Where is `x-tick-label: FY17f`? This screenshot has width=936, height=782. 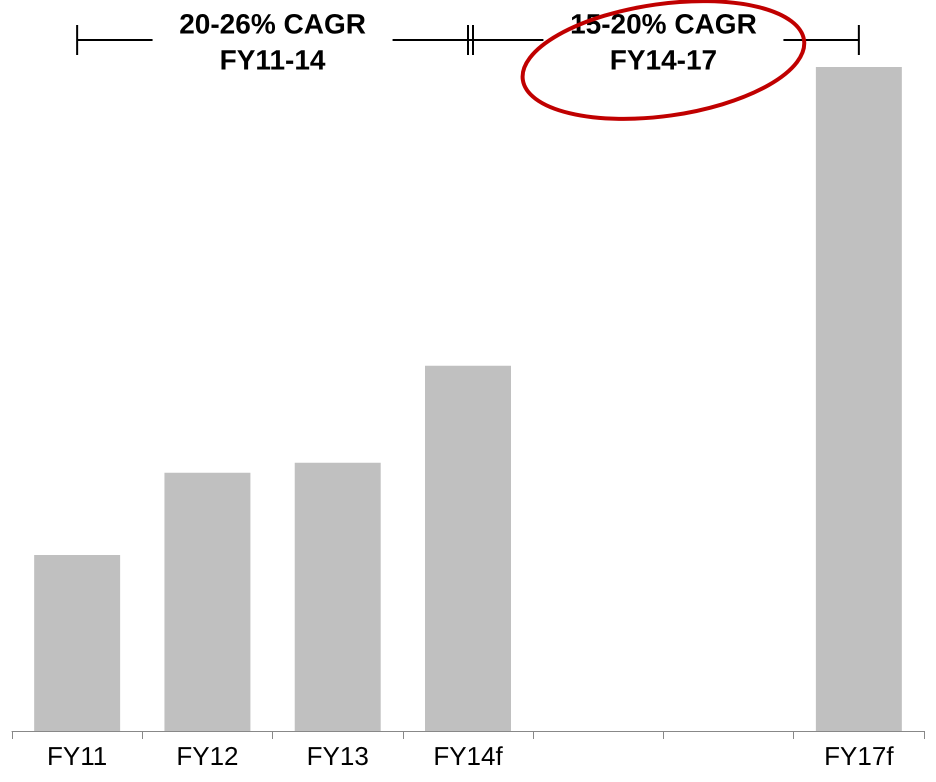 x-tick-label: FY17f is located at coordinates (859, 756).